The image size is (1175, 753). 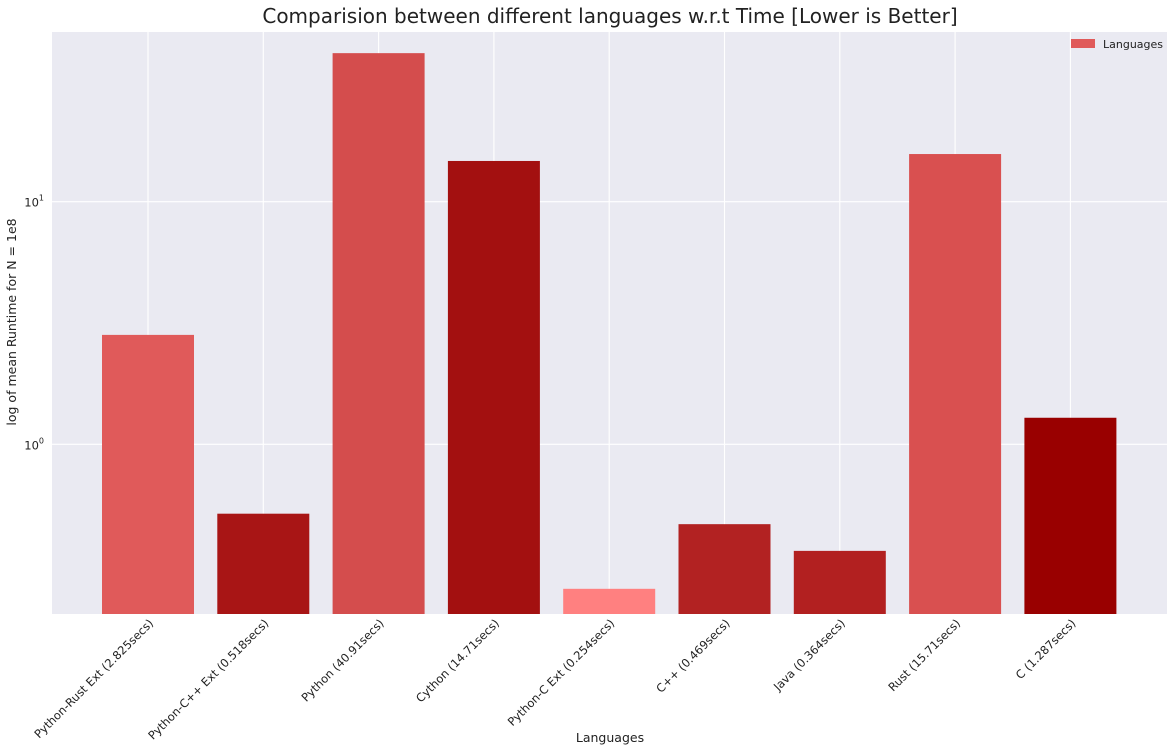 What do you see at coordinates (34, 202) in the screenshot?
I see `y-tick-label: 10¹` at bounding box center [34, 202].